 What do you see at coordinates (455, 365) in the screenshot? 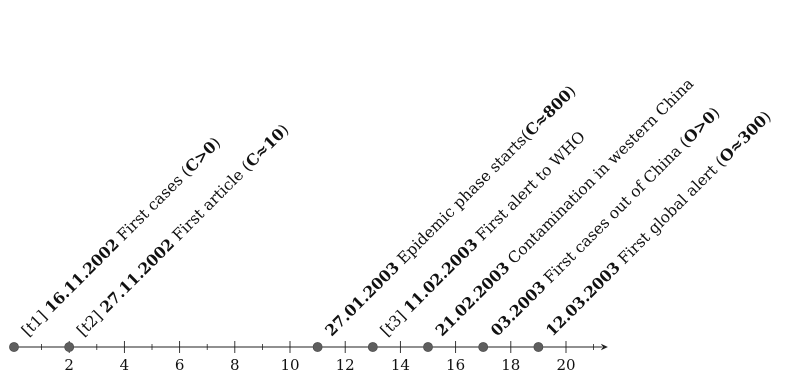
I see `tick-label: 16` at bounding box center [455, 365].